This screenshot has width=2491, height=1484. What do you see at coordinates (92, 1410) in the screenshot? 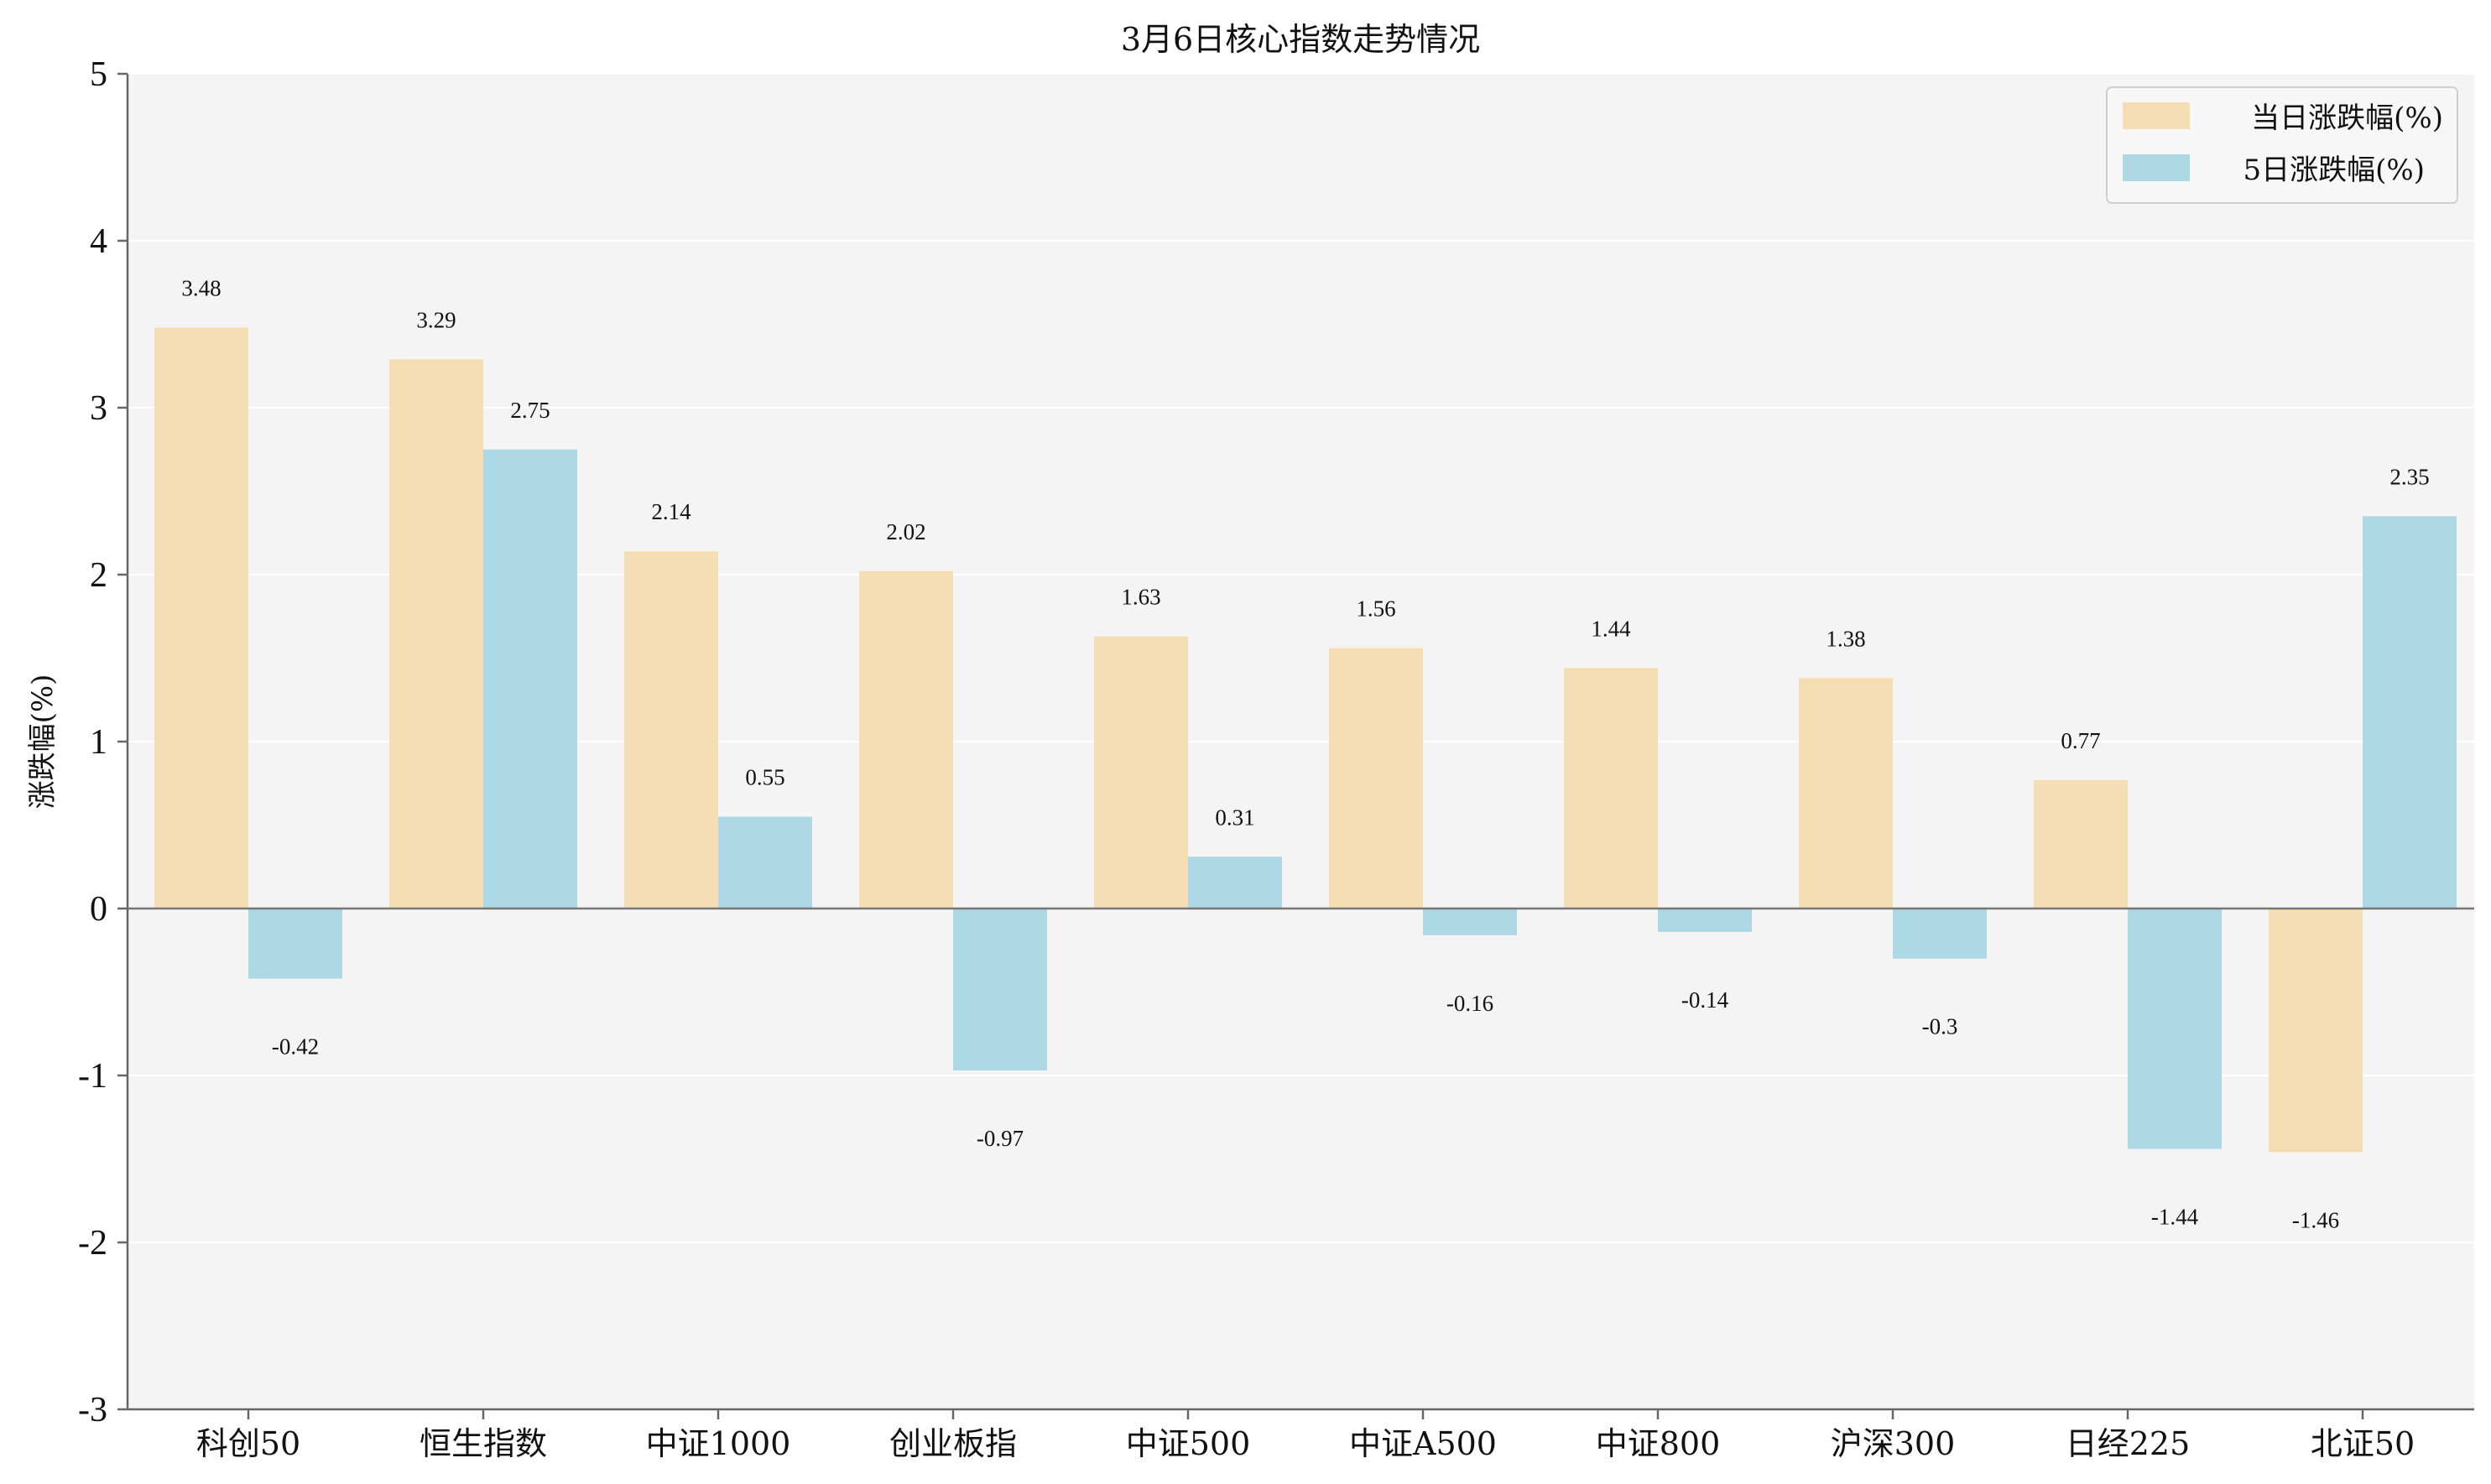
I see `y-tick-label: -3` at bounding box center [92, 1410].